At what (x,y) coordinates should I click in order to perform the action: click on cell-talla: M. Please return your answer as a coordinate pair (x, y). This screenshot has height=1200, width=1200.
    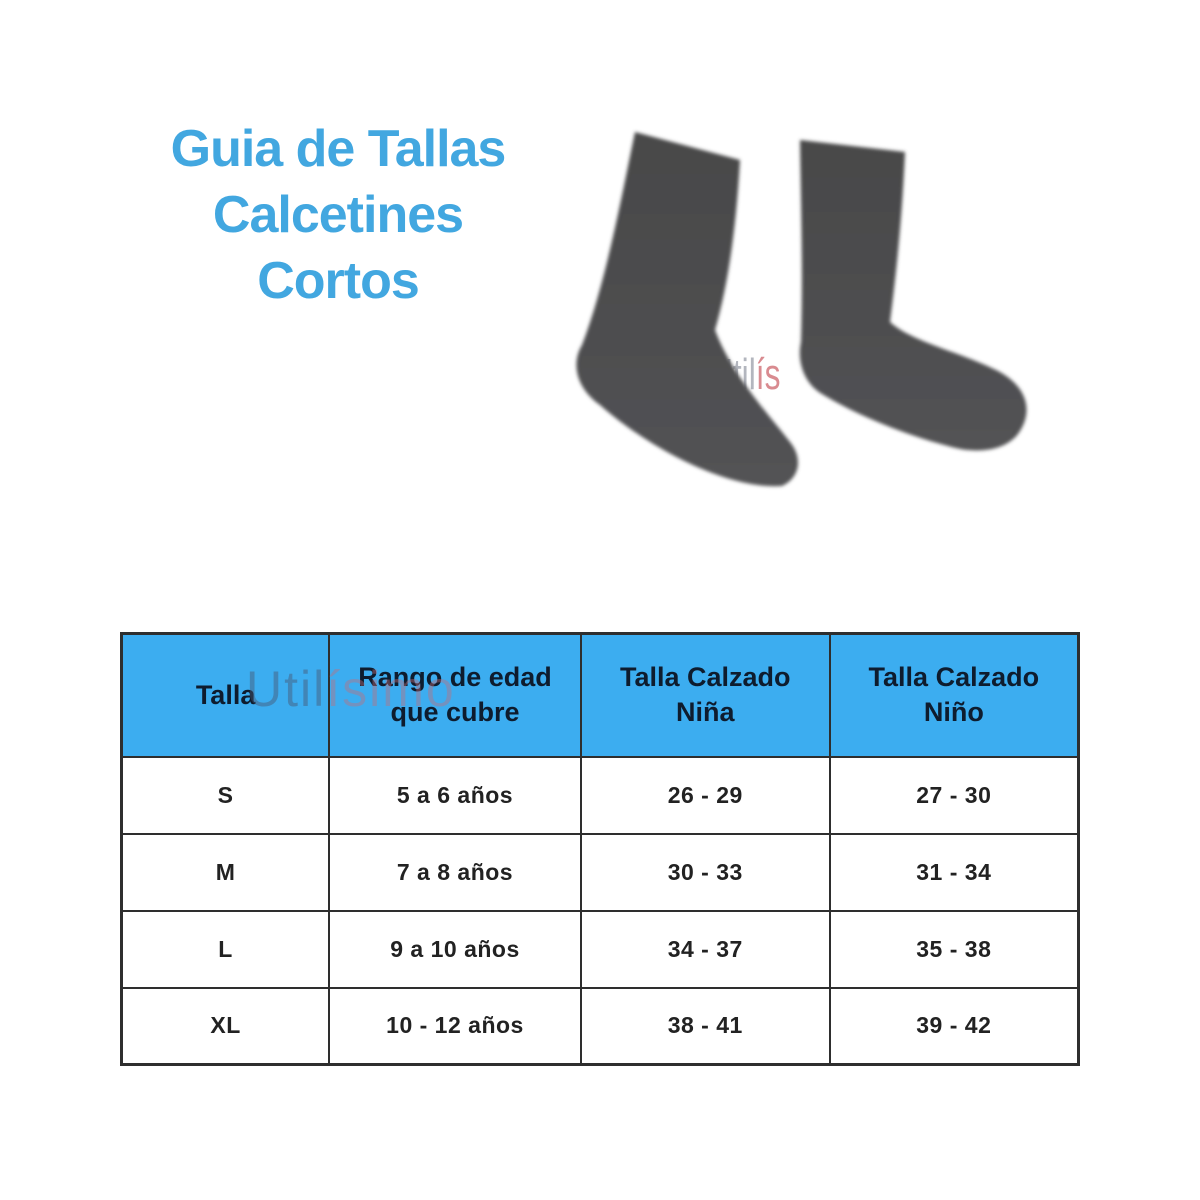
    Looking at the image, I should click on (225, 872).